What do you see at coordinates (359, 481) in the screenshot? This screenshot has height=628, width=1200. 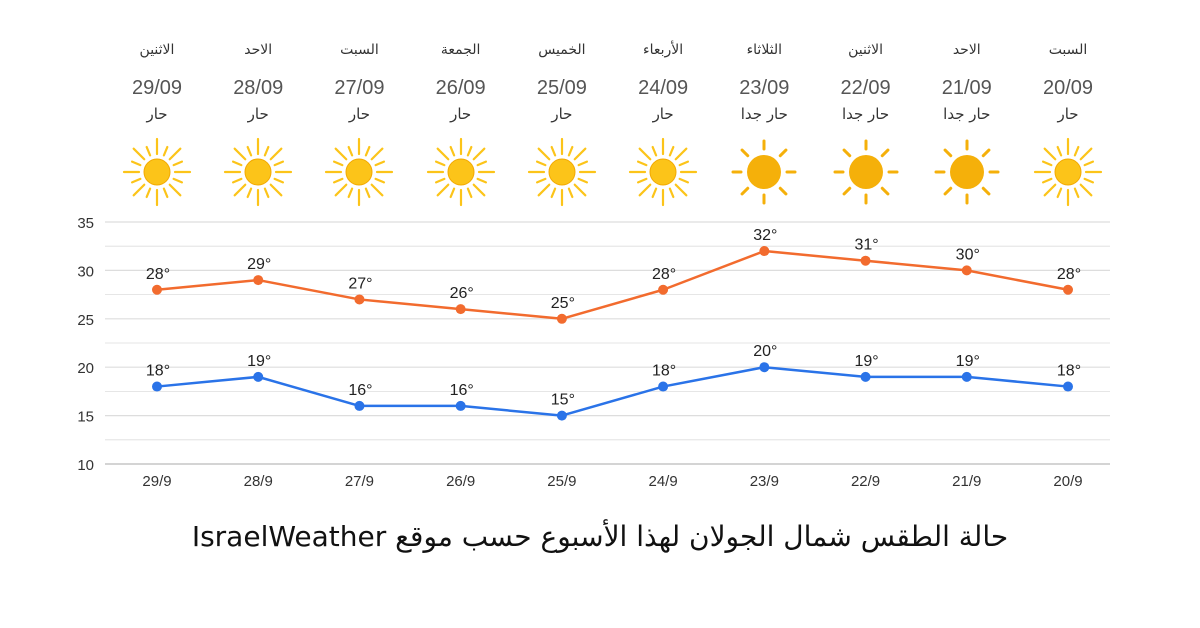 I see `x-tick-label: 27/9` at bounding box center [359, 481].